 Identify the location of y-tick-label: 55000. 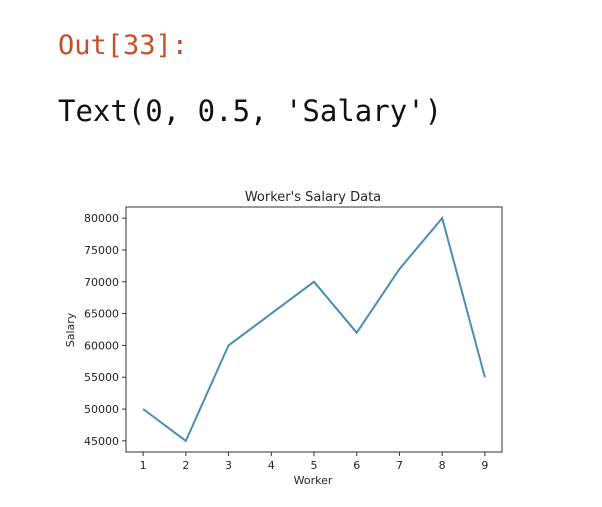
(101, 377).